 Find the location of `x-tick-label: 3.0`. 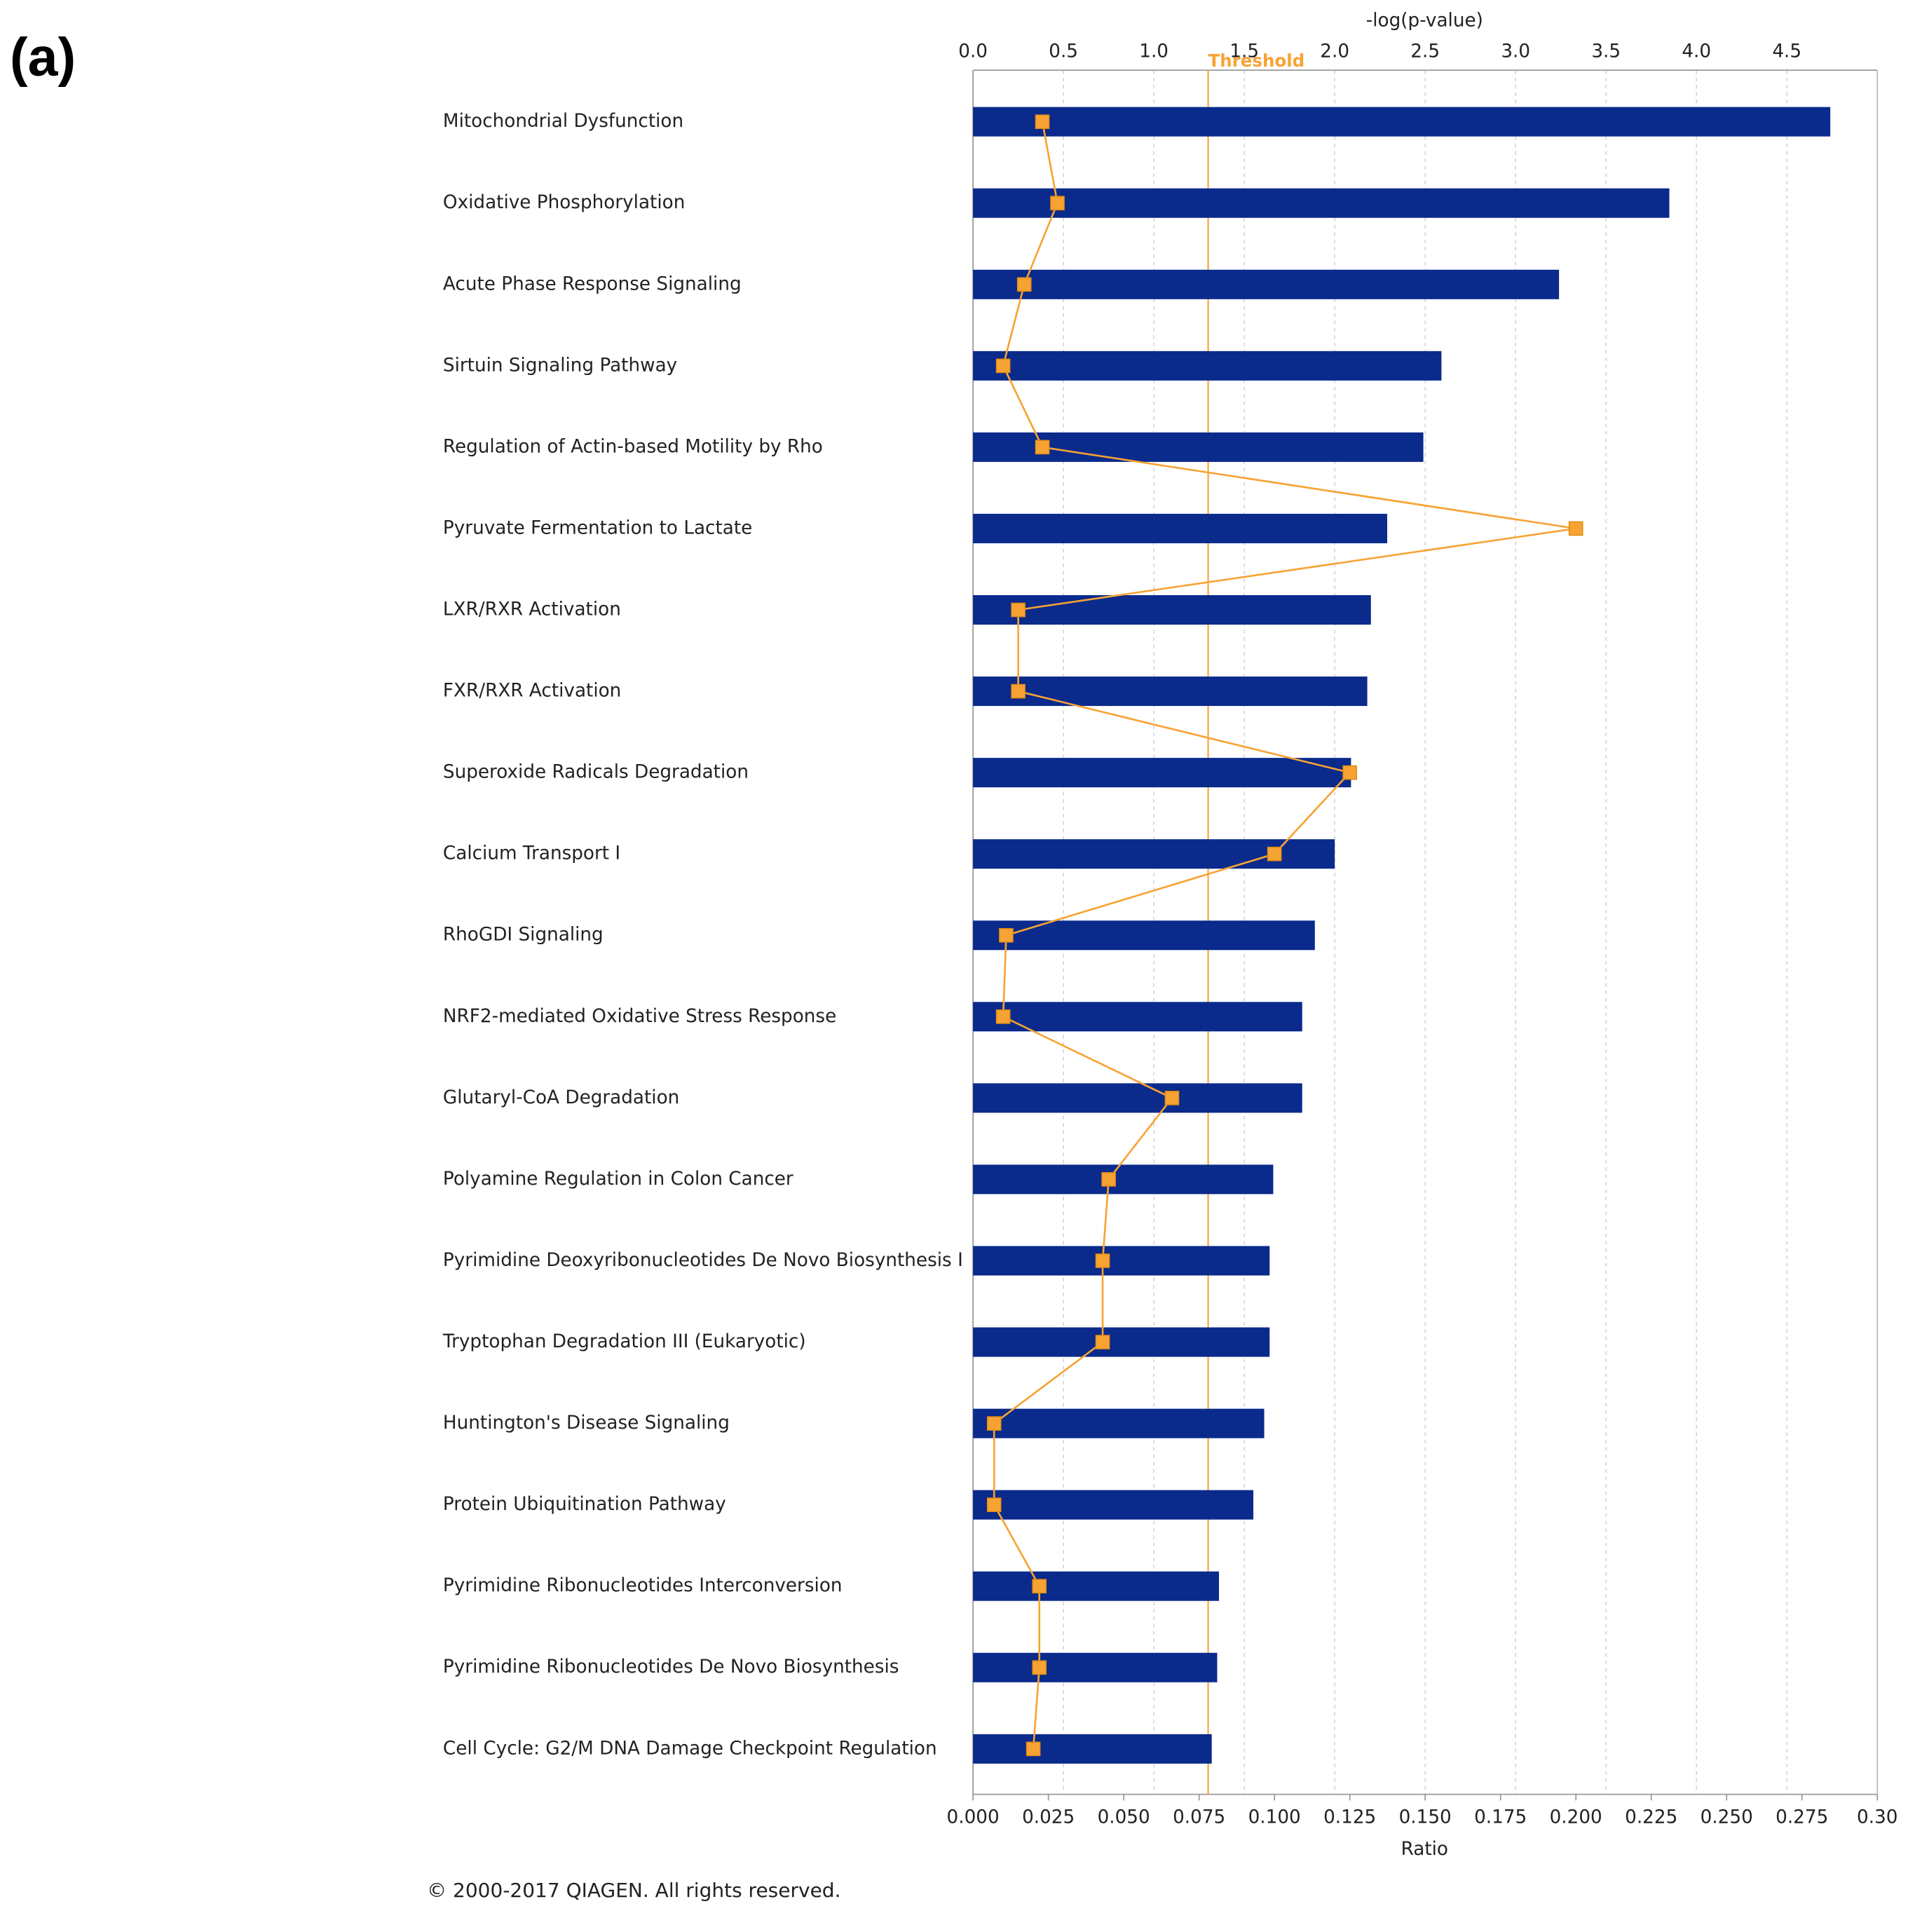

x-tick-label: 3.0 is located at coordinates (1515, 51).